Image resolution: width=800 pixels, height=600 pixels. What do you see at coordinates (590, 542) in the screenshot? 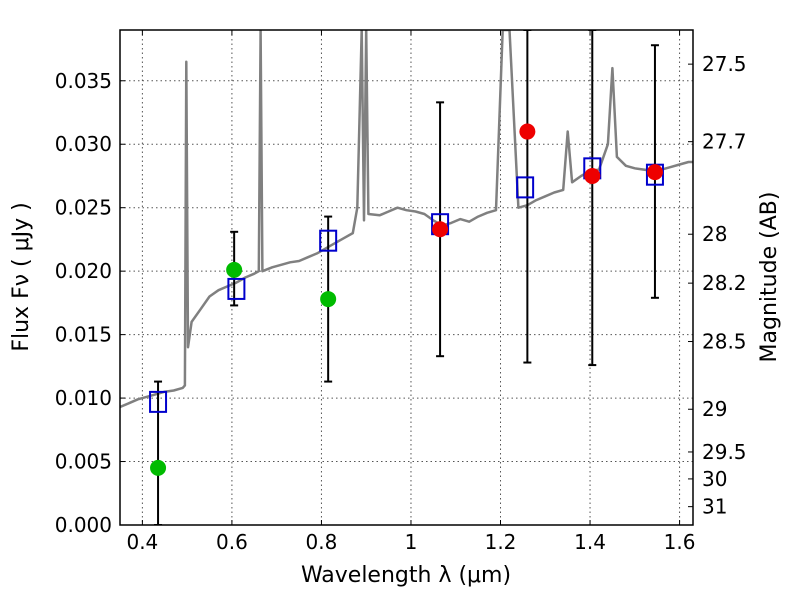
I see `x-tick-label: 1.4` at bounding box center [590, 542].